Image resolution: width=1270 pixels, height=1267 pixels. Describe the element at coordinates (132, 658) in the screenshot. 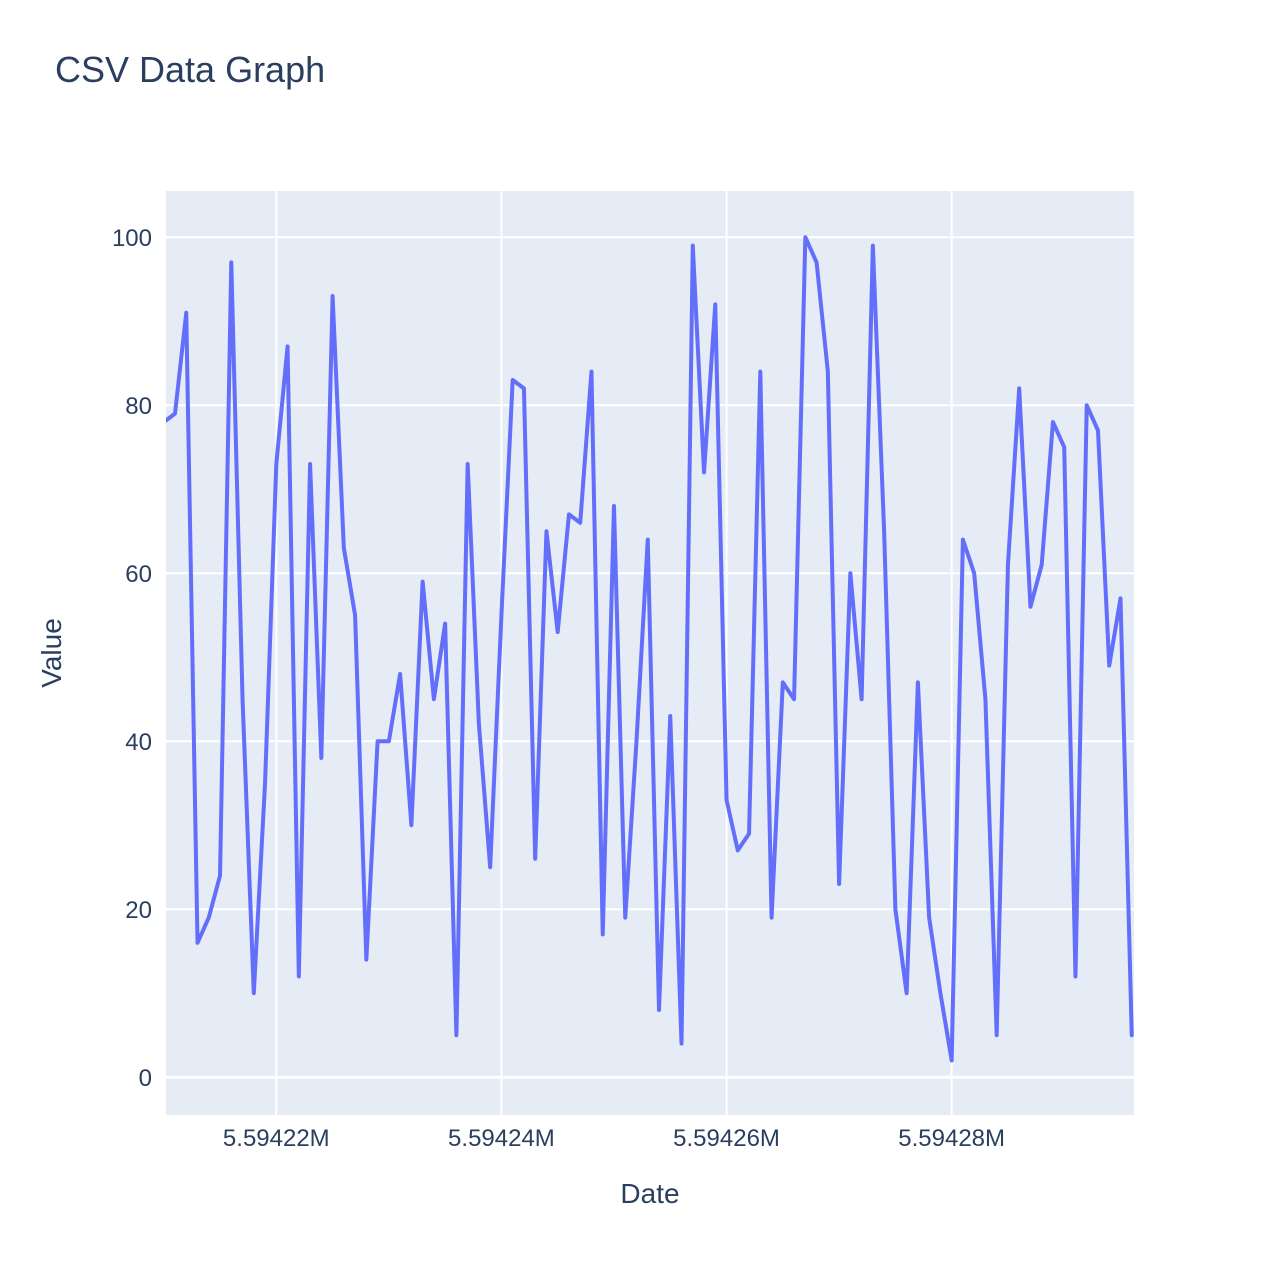

I see `y-axis-ticks: 0 20 40 60 80 100` at that location.